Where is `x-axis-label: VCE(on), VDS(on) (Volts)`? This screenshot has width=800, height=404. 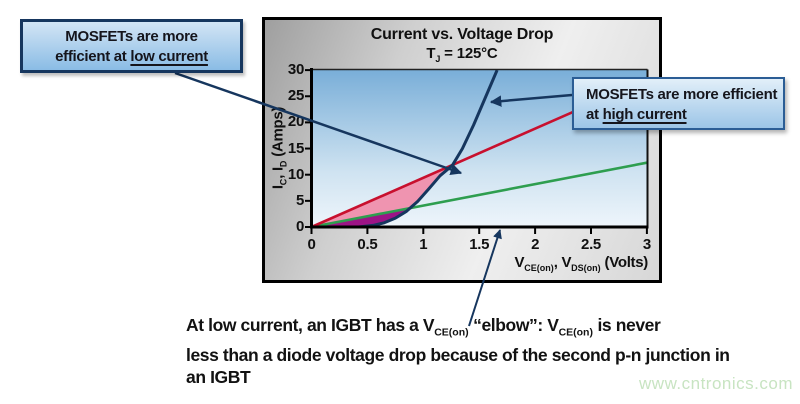 x-axis-label: VCE(on), VDS(on) (Volts) is located at coordinates (581, 263).